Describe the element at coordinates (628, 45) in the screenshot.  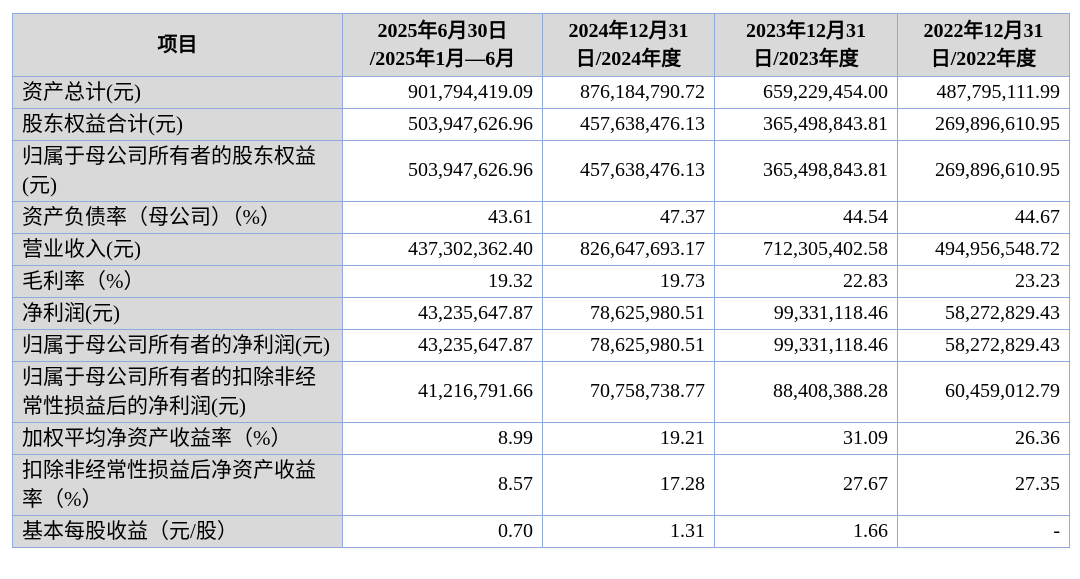
I see `header-cell-period-2024: 2024年12月31 日/2024年度` at that location.